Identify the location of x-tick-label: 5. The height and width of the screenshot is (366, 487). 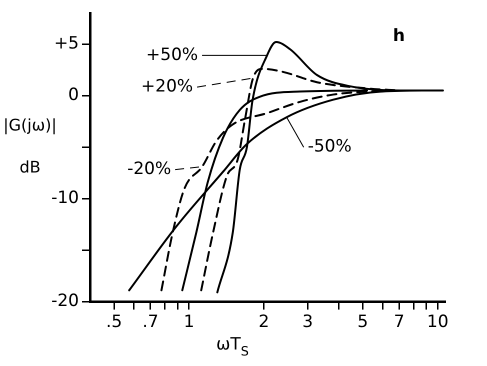
(362, 322).